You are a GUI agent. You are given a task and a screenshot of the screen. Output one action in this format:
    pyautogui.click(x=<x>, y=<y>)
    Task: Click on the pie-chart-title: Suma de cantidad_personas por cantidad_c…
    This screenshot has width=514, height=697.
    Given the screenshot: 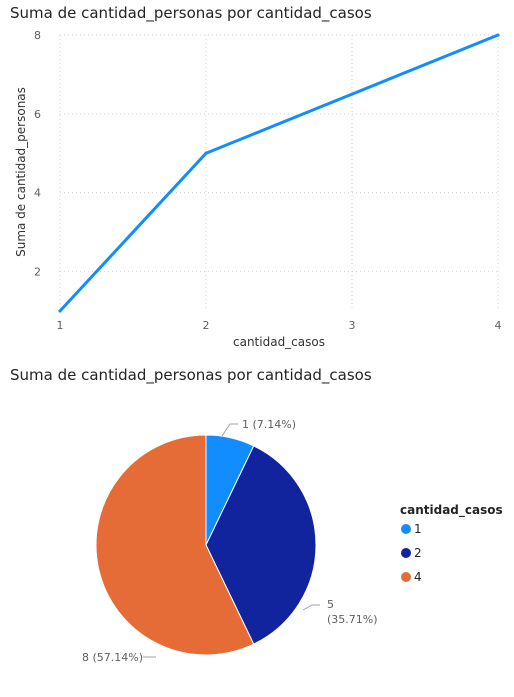 What is the action you would take?
    pyautogui.click(x=191, y=375)
    